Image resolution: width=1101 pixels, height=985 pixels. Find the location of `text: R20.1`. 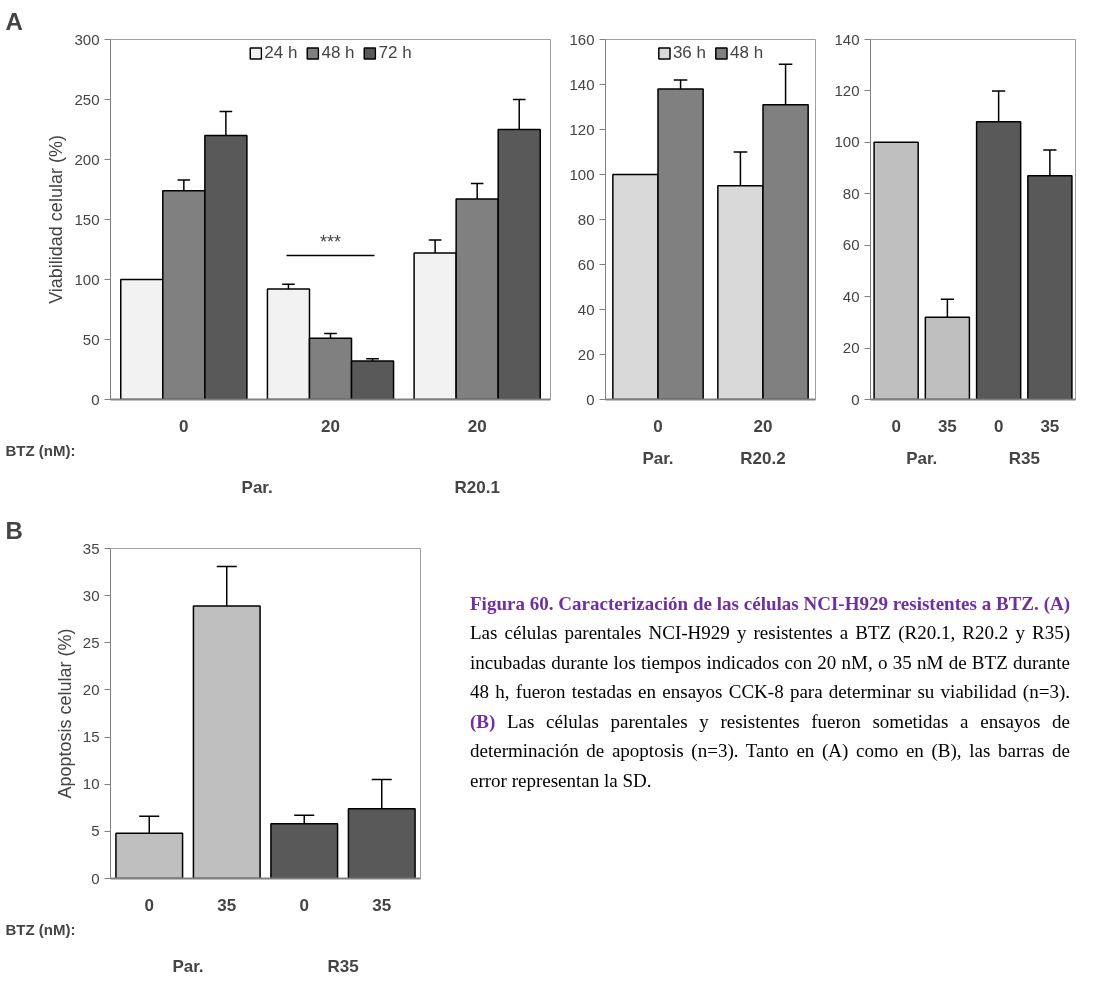

text: R20.1 is located at coordinates (477, 487).